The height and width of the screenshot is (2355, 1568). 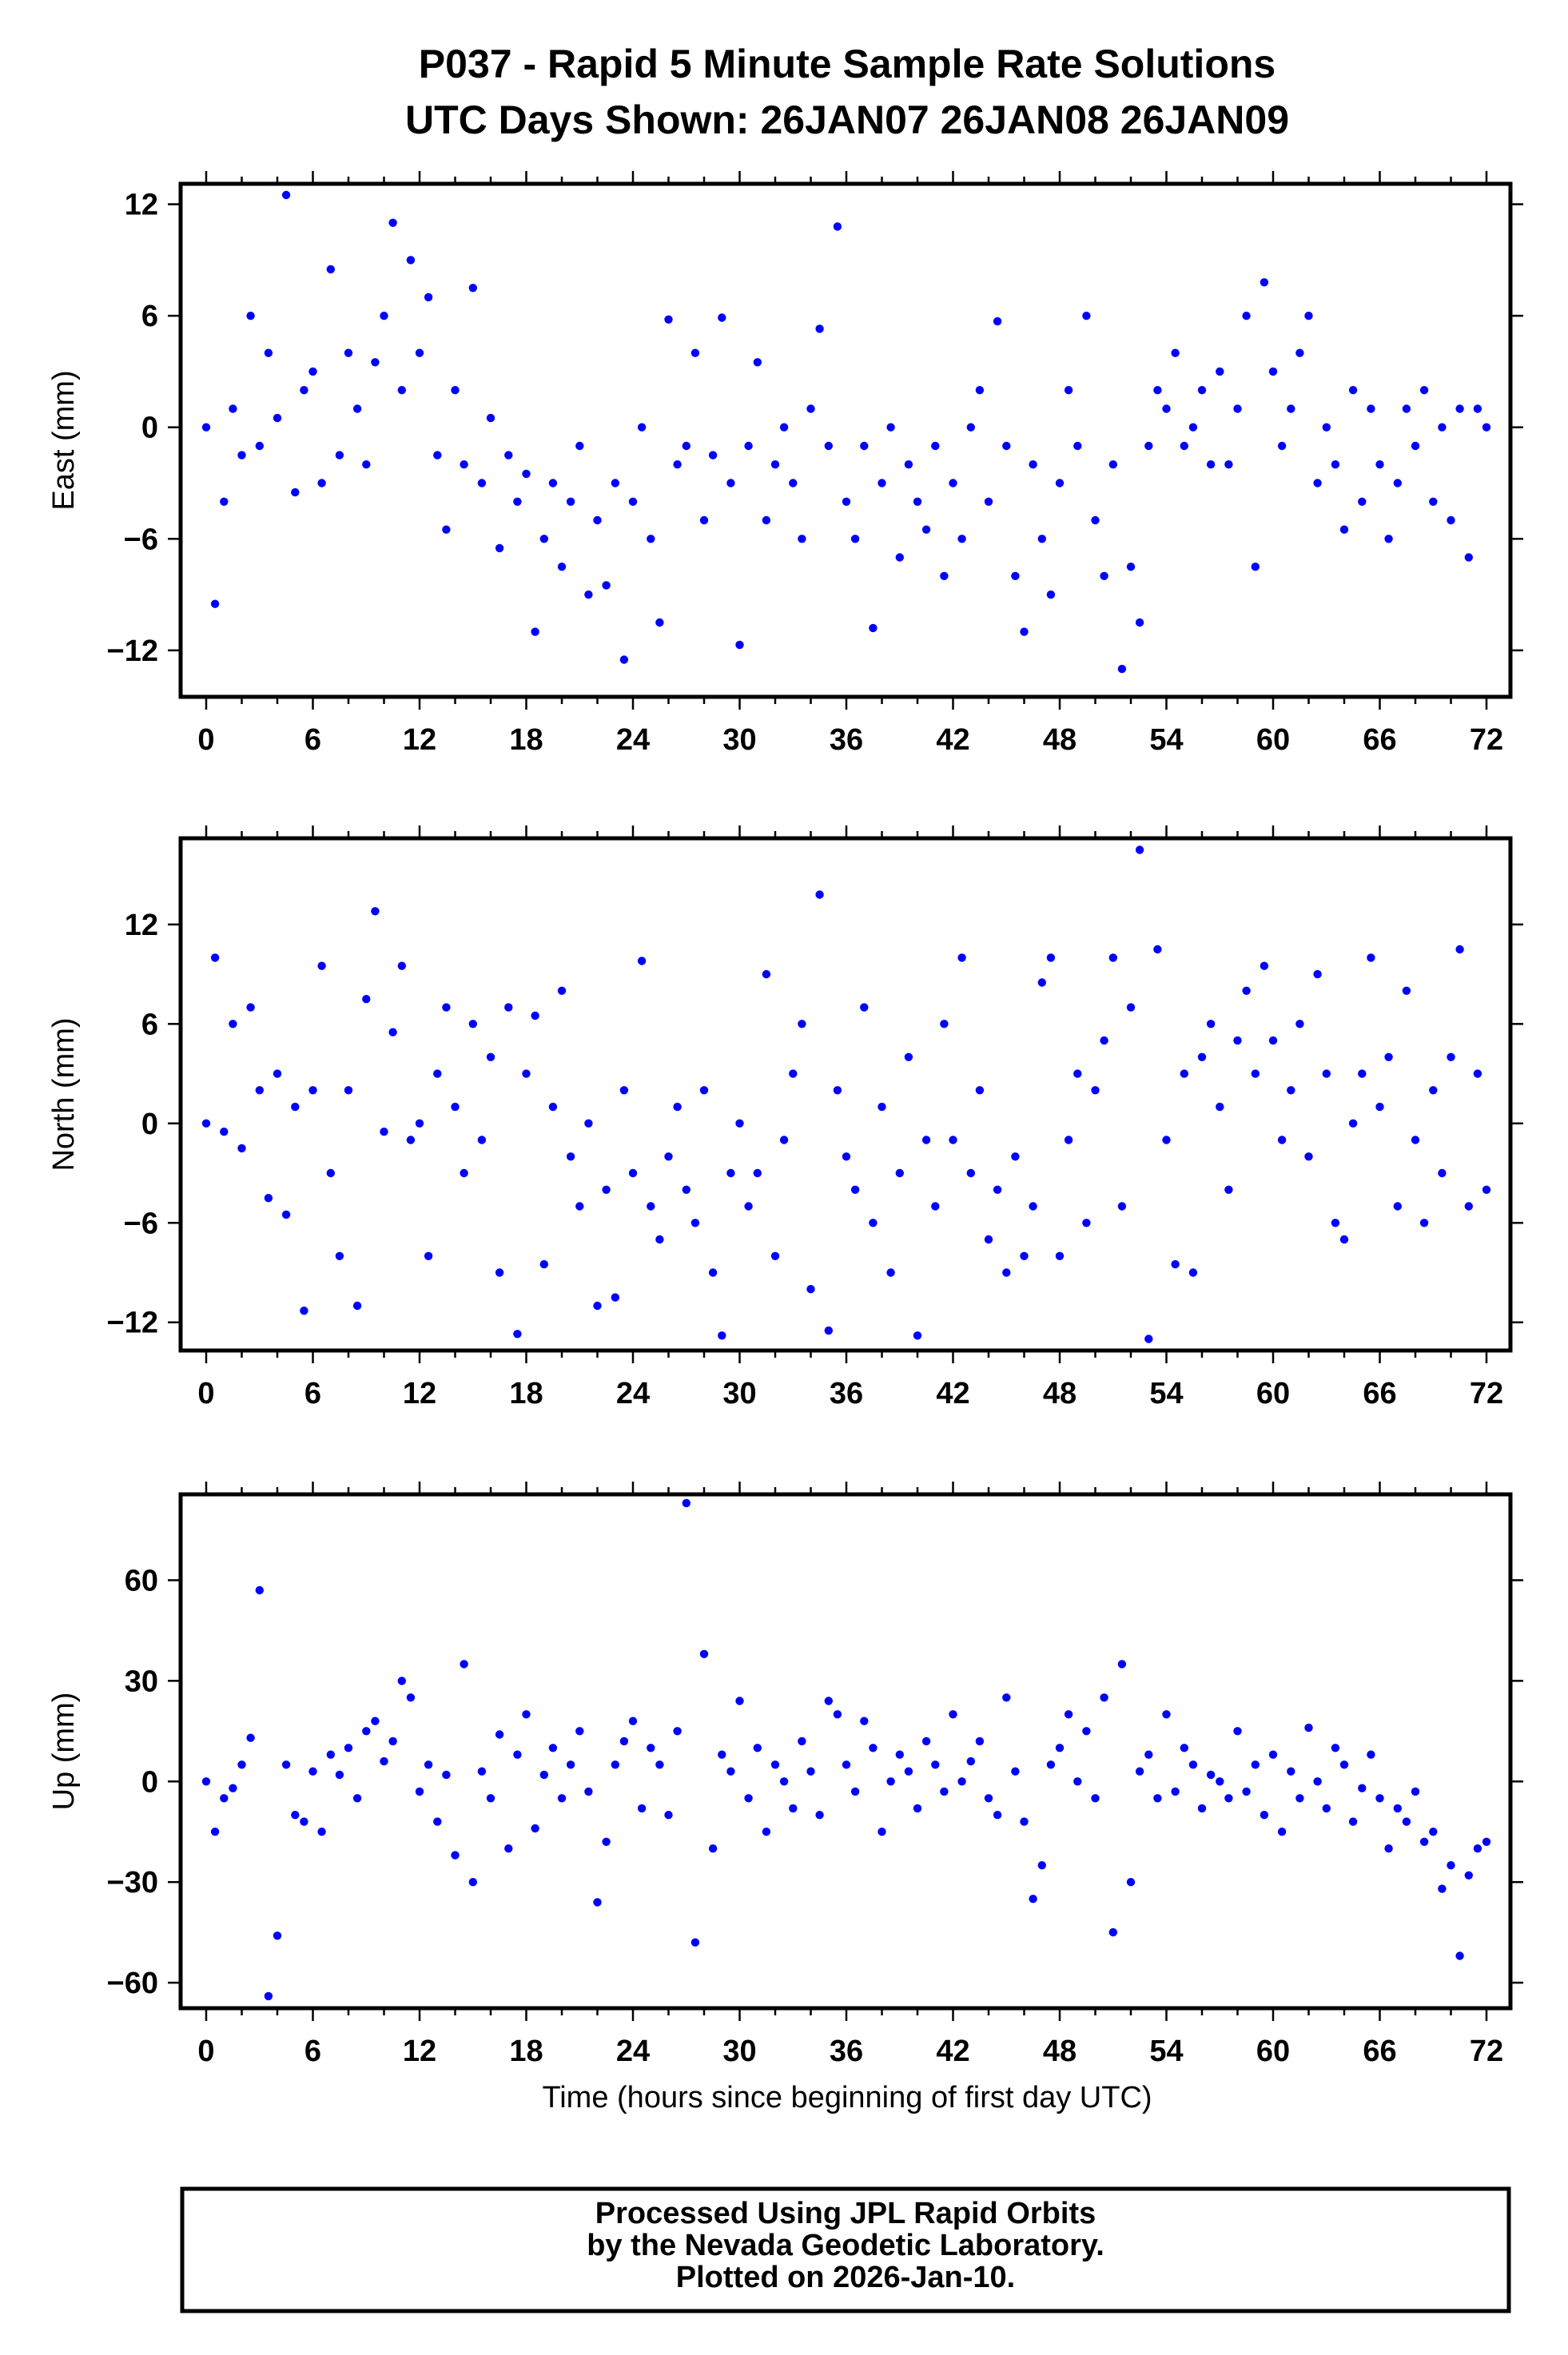 What do you see at coordinates (846, 1393) in the screenshot?
I see `north-x-tick-label: 36` at bounding box center [846, 1393].